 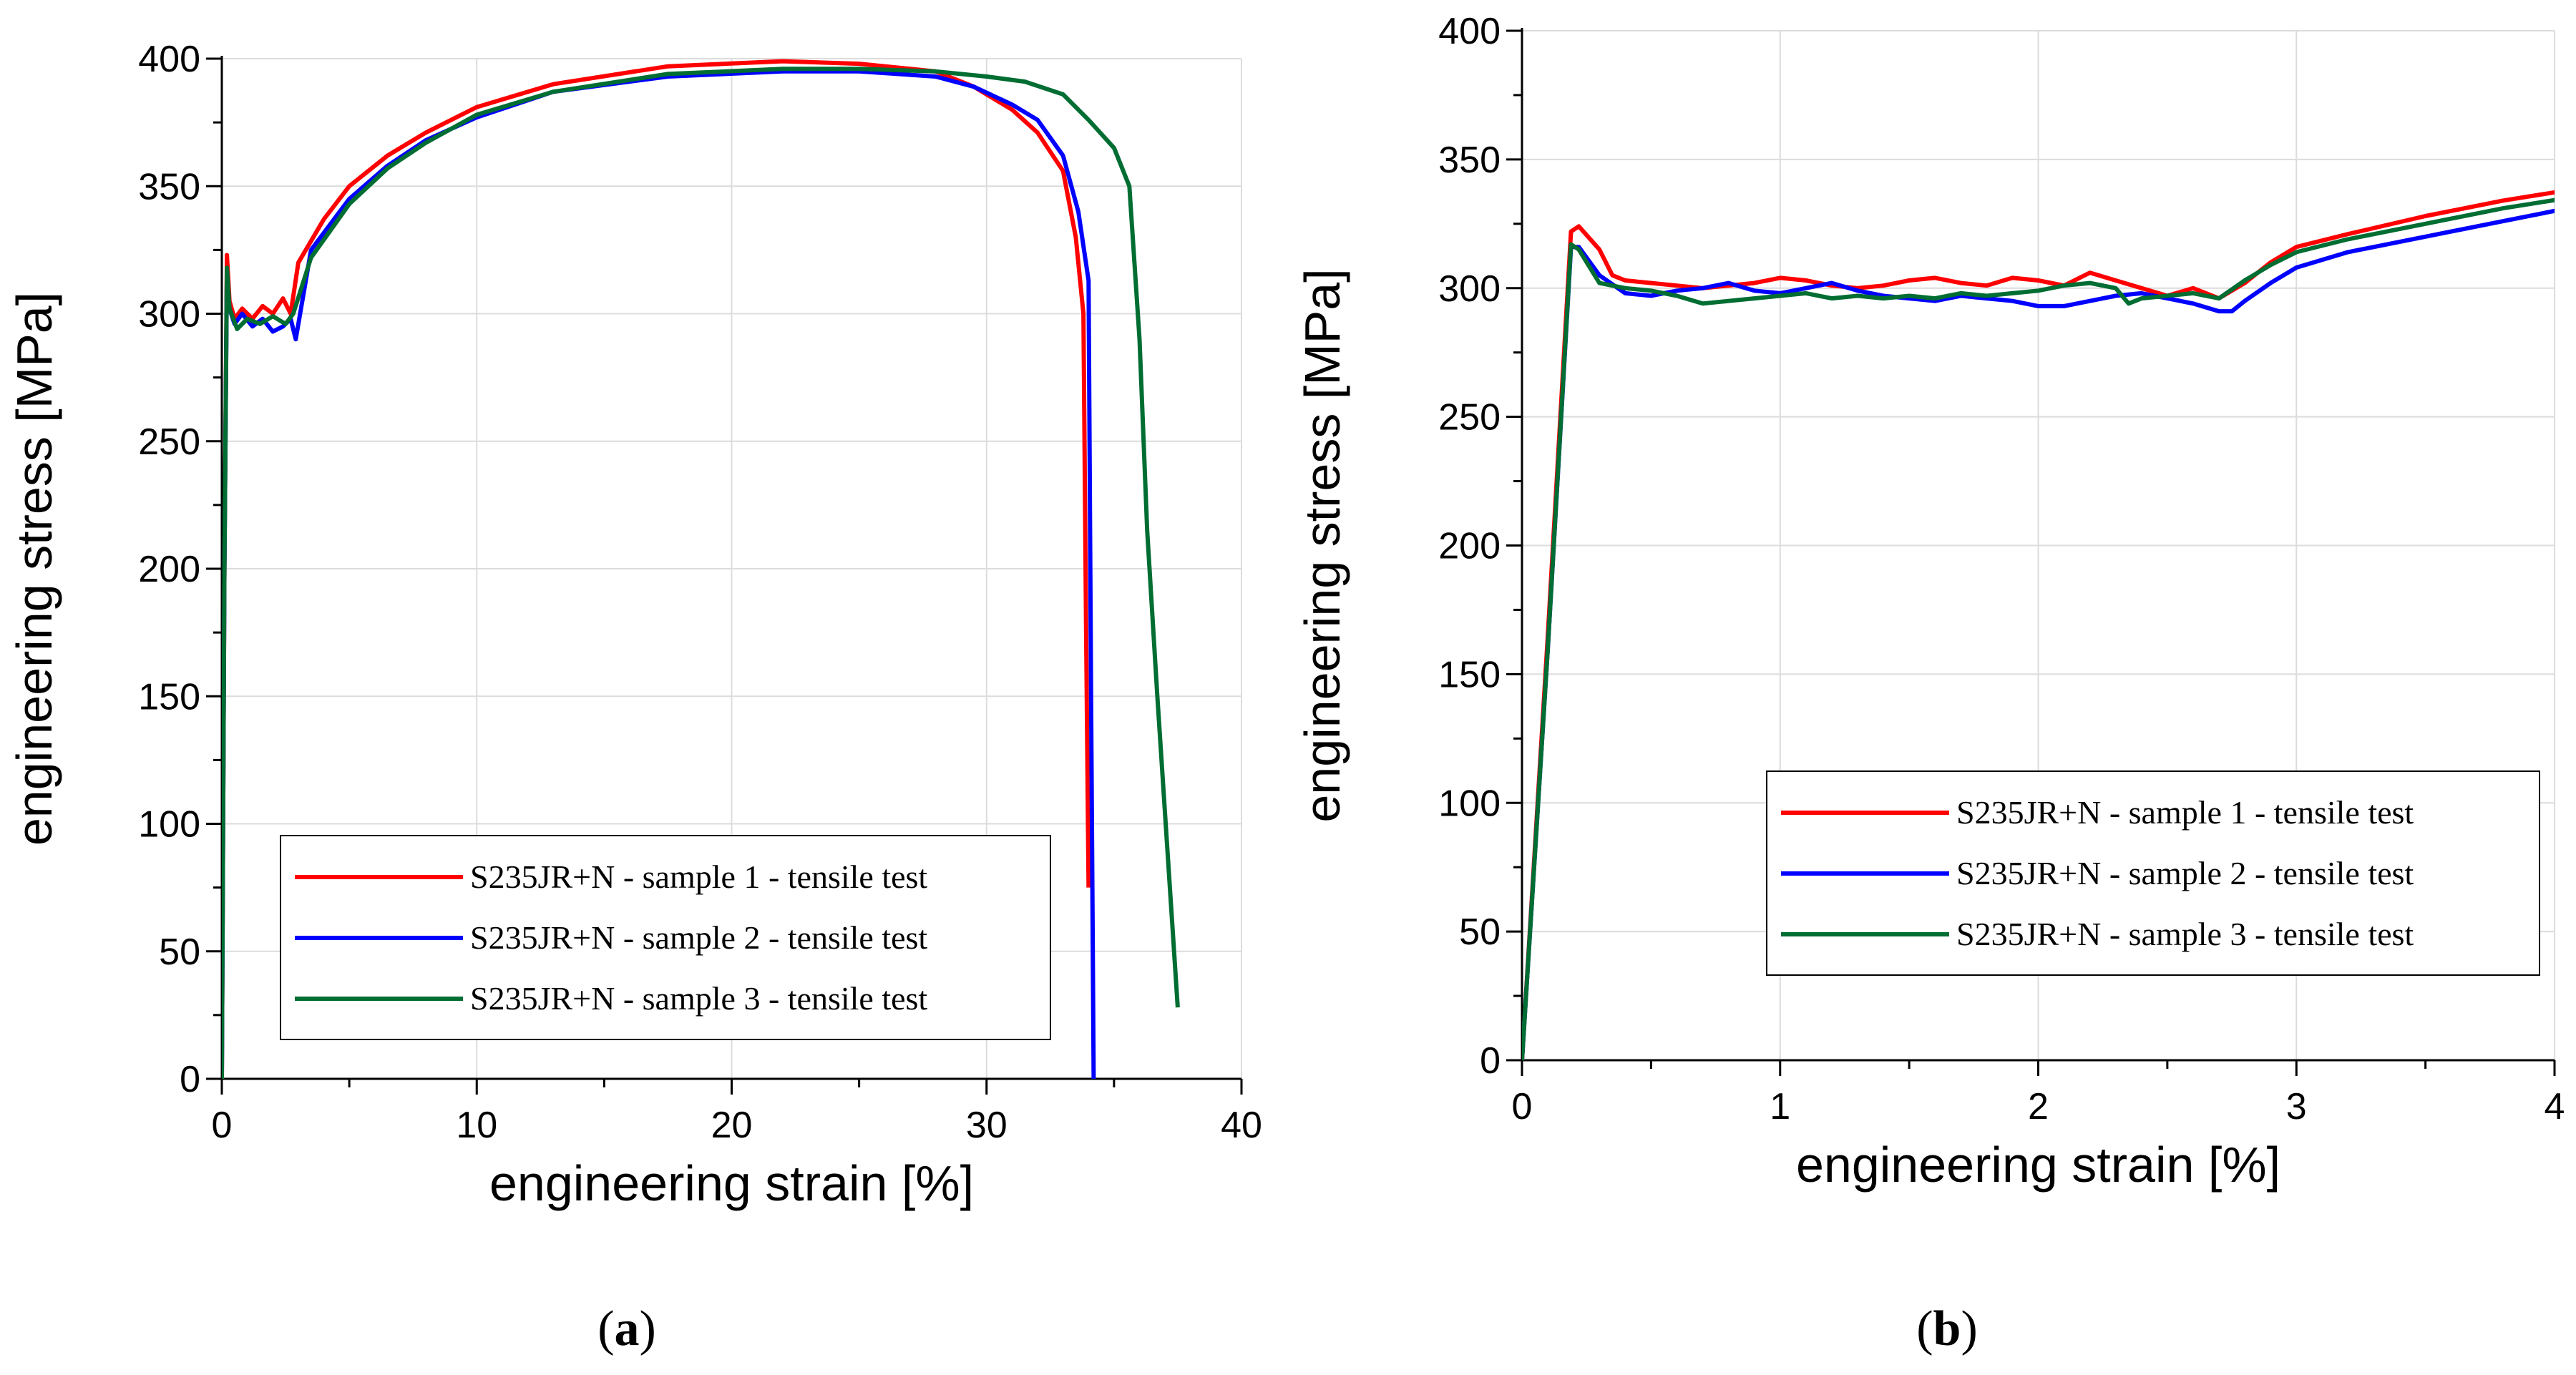 What do you see at coordinates (1780, 1106) in the screenshot?
I see `x-tick-label: 1` at bounding box center [1780, 1106].